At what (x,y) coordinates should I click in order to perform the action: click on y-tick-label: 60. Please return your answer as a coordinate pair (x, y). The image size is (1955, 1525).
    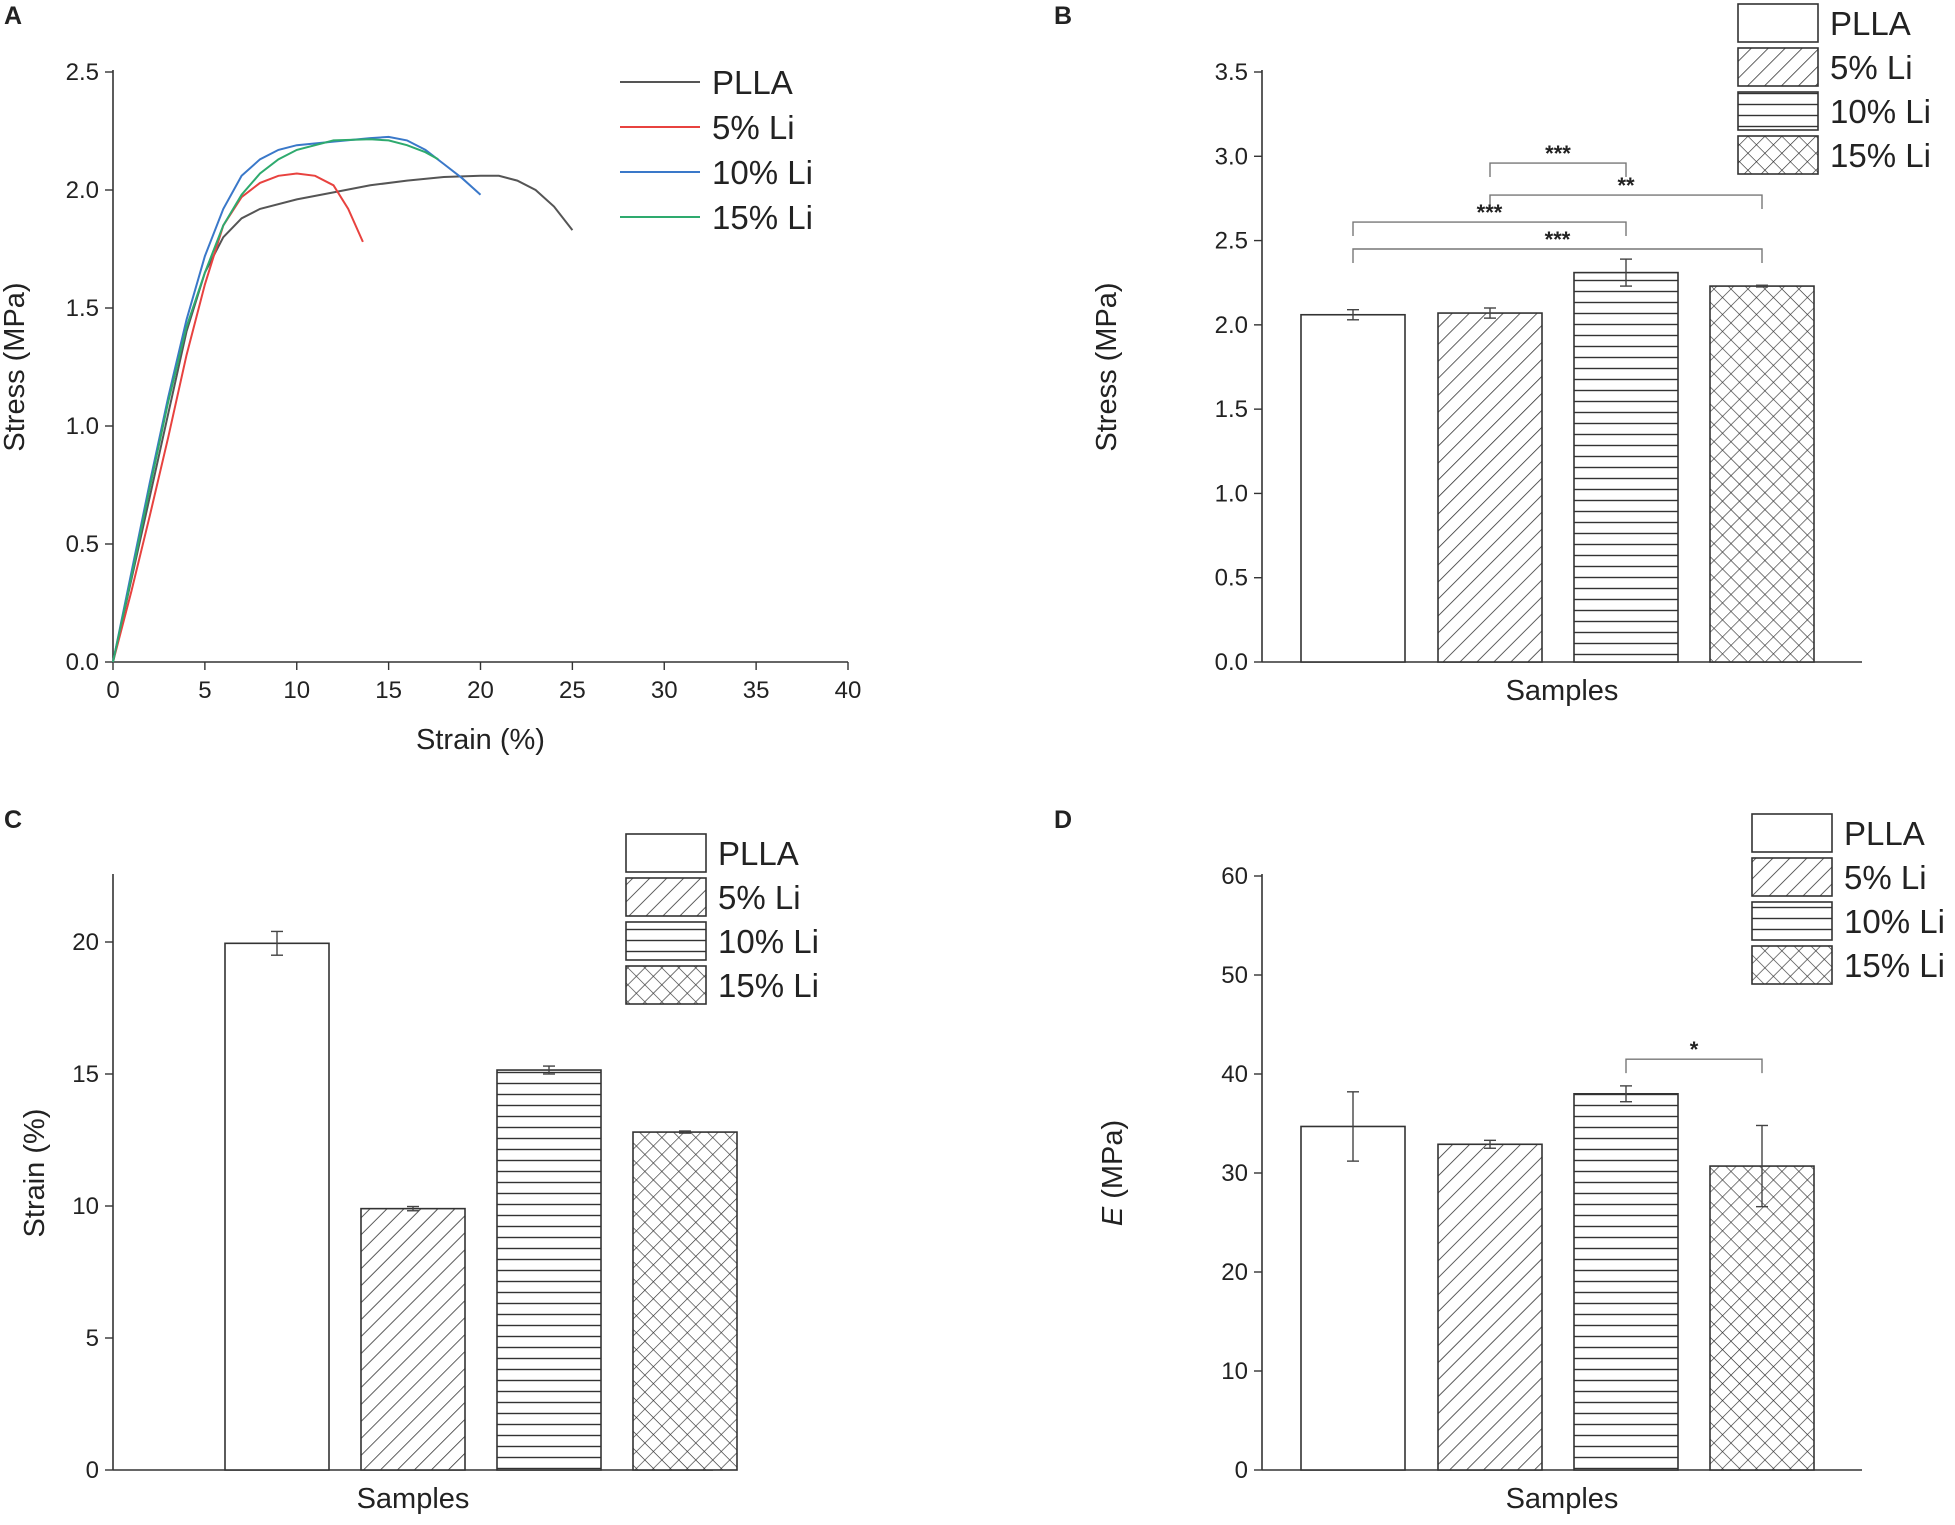
    Looking at the image, I should click on (1234, 876).